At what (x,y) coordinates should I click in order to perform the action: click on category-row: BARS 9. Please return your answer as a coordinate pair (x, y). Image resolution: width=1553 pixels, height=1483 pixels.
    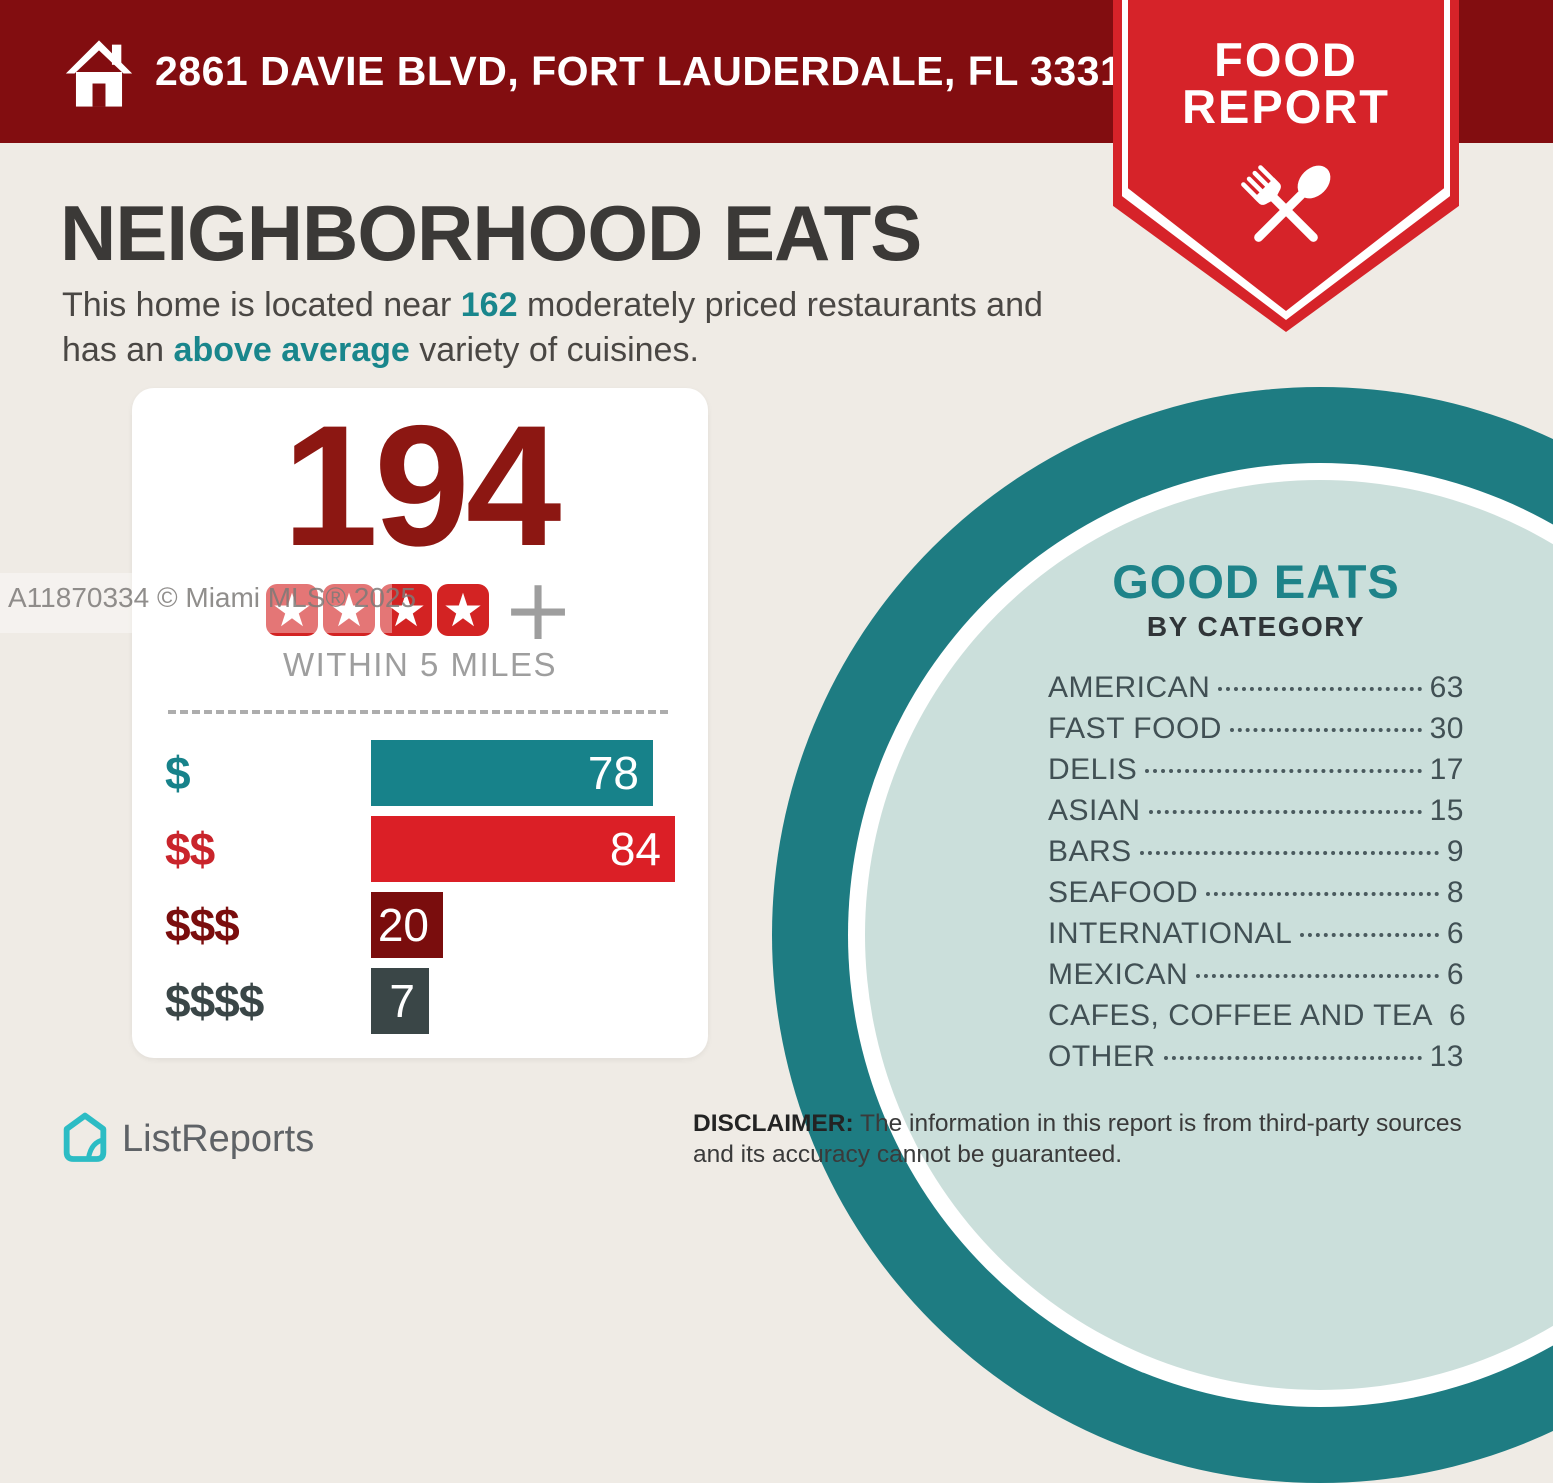
    Looking at the image, I should click on (1256, 855).